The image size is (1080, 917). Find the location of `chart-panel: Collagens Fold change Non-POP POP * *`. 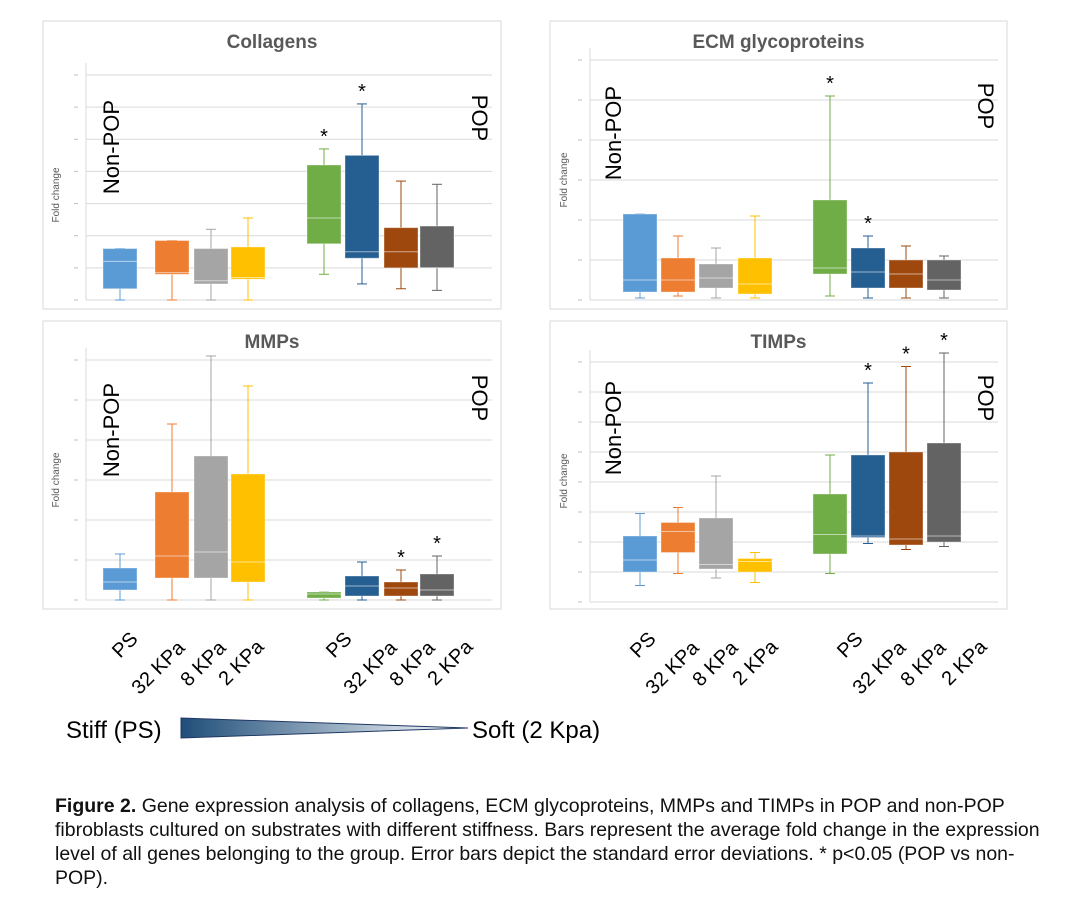

chart-panel: Collagens Fold change Non-POP POP * * is located at coordinates (272, 165).